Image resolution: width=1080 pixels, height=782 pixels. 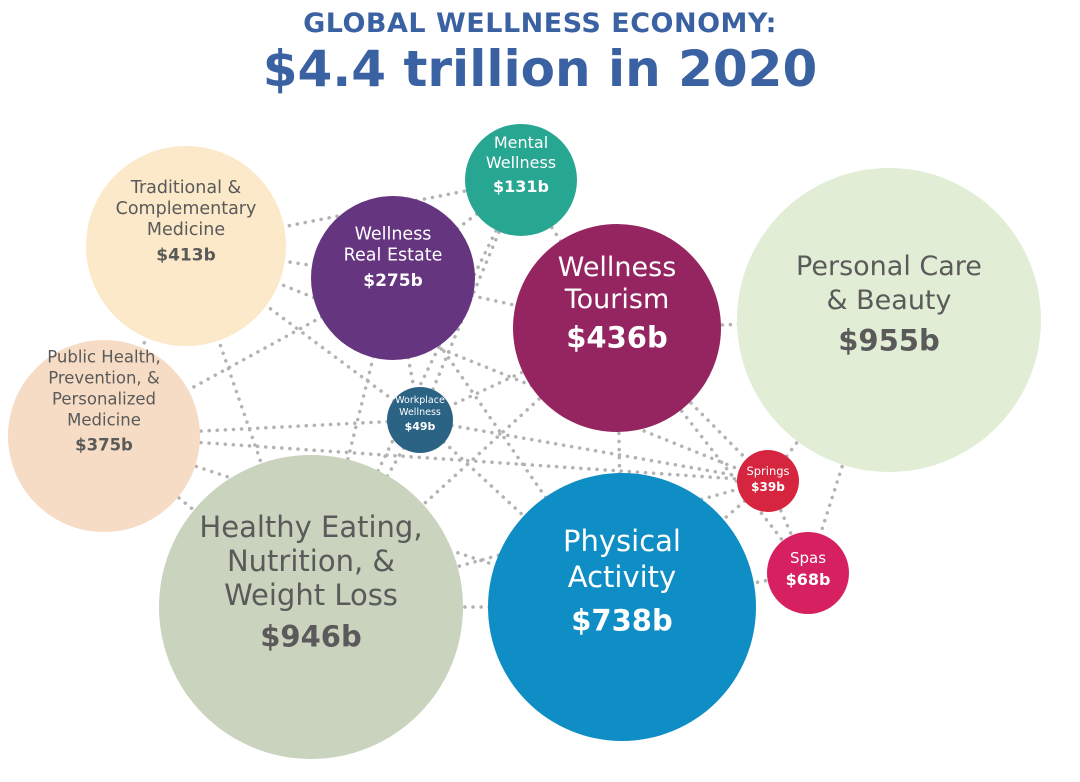 I want to click on bubble-value-healthy_eating: $946b, so click(x=310, y=636).